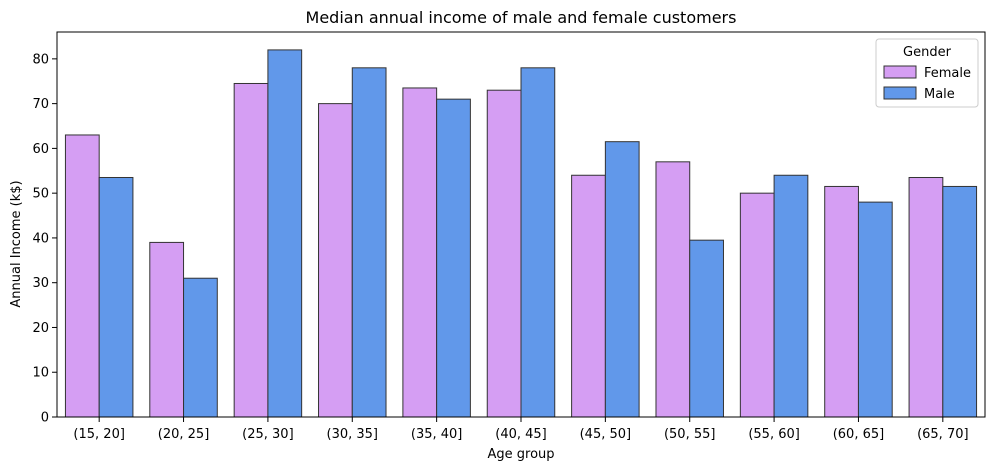 The width and height of the screenshot is (996, 474). What do you see at coordinates (774, 434) in the screenshot?
I see `x-tick-label: (55, 60]` at bounding box center [774, 434].